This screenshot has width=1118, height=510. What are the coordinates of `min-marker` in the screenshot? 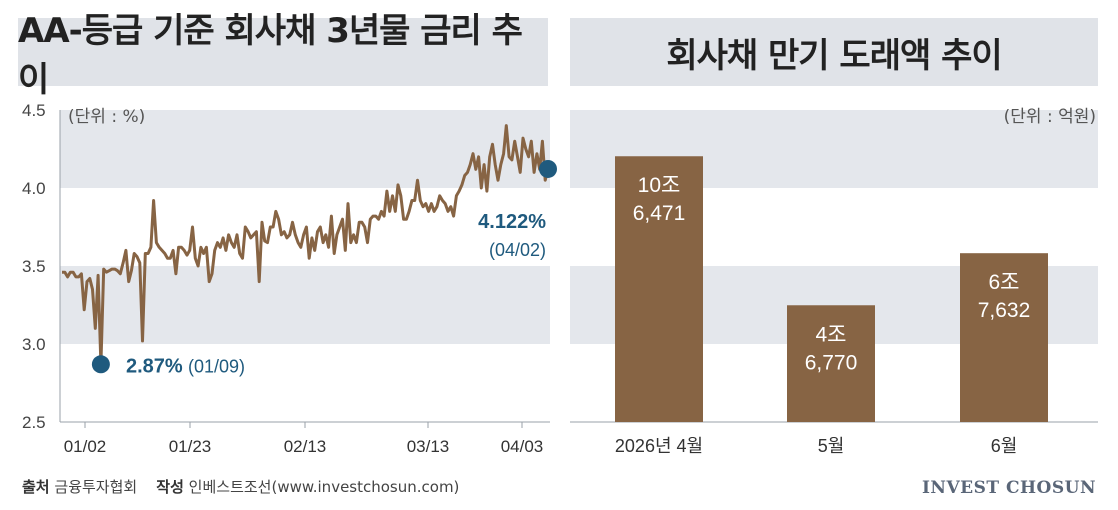 It's located at (100, 364).